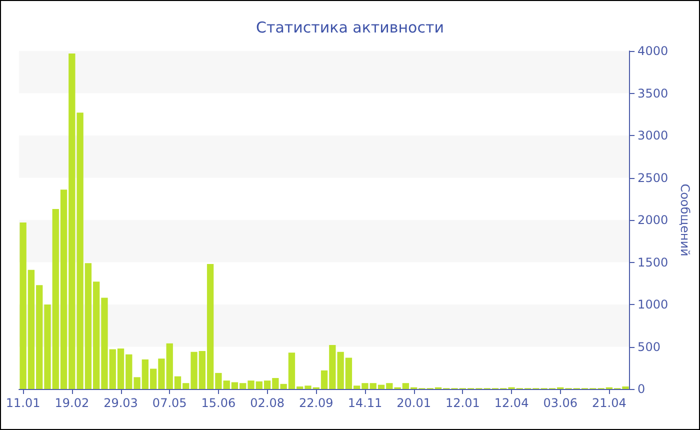 This screenshot has width=700, height=430. What do you see at coordinates (653, 93) in the screenshot?
I see `y-tick-label: 3500` at bounding box center [653, 93].